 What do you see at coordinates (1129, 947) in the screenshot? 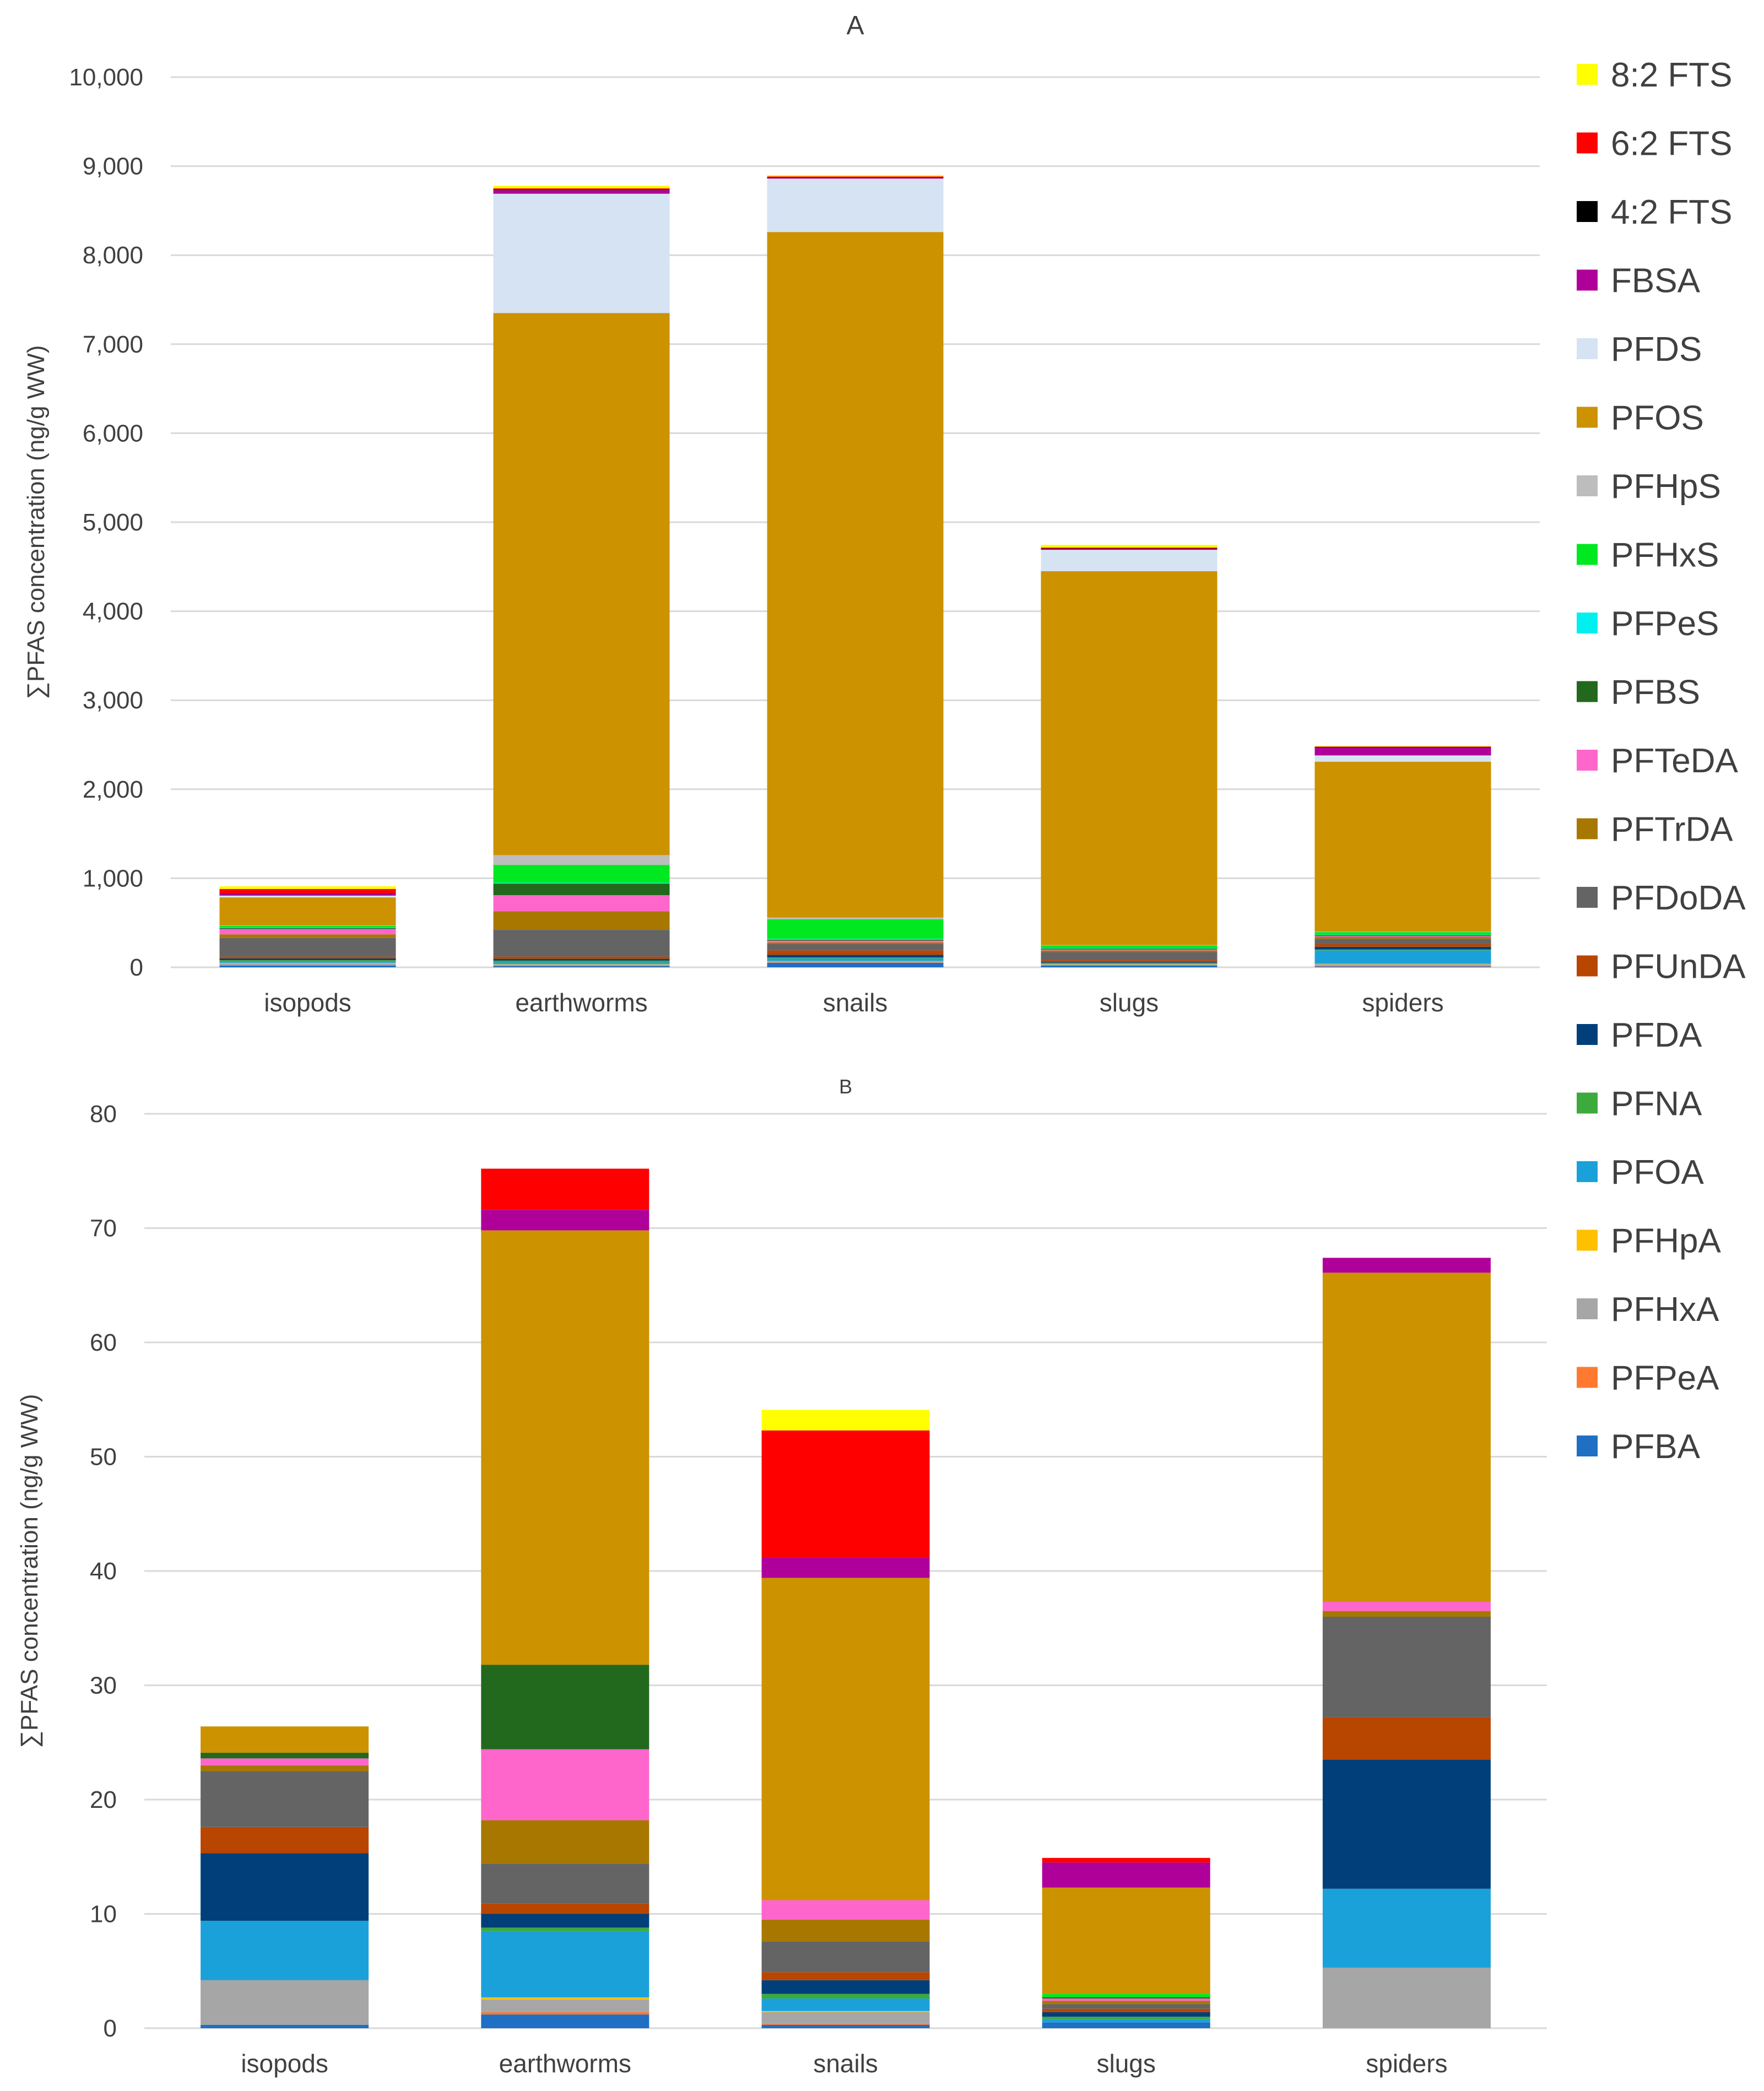
I see `chart-a-bar-slugs-pfhxs` at bounding box center [1129, 947].